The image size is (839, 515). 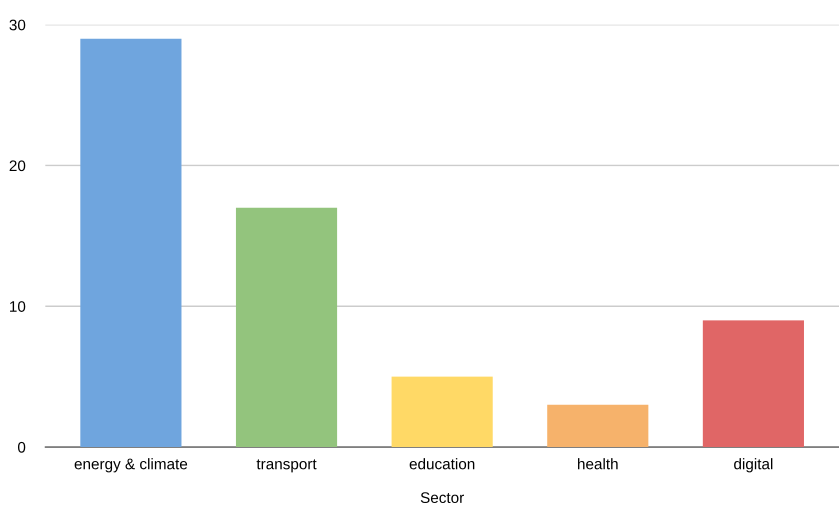 I want to click on x-tick-label: energy & climate, so click(x=131, y=465).